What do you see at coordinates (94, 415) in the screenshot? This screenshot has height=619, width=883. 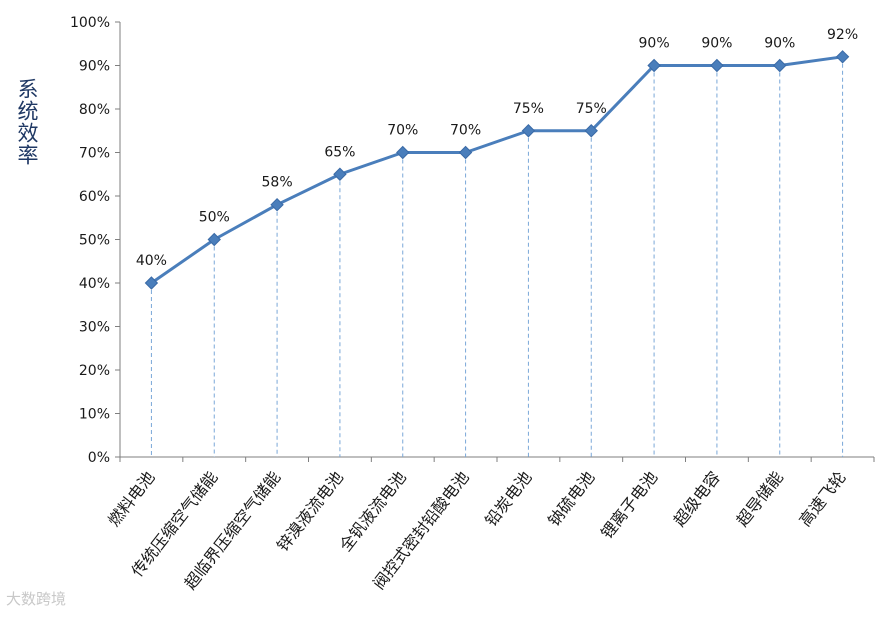 I see `y-tick-label: 10%` at bounding box center [94, 415].